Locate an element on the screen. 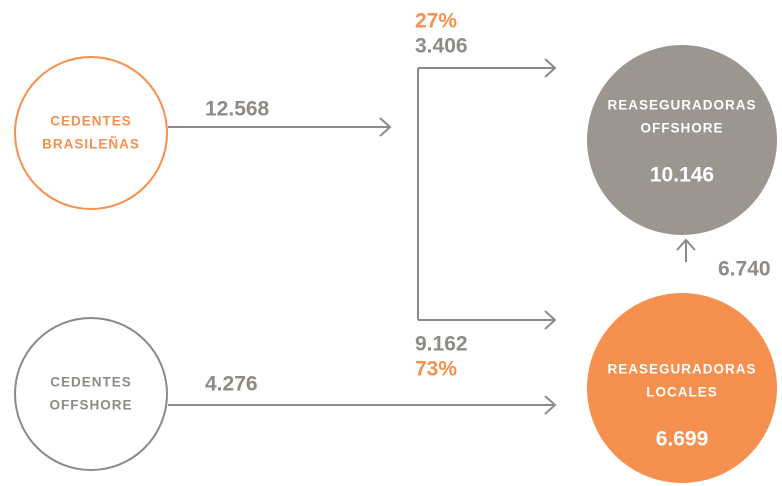 Image resolution: width=782 pixels, height=486 pixels. node-value: 10.146 is located at coordinates (682, 175).